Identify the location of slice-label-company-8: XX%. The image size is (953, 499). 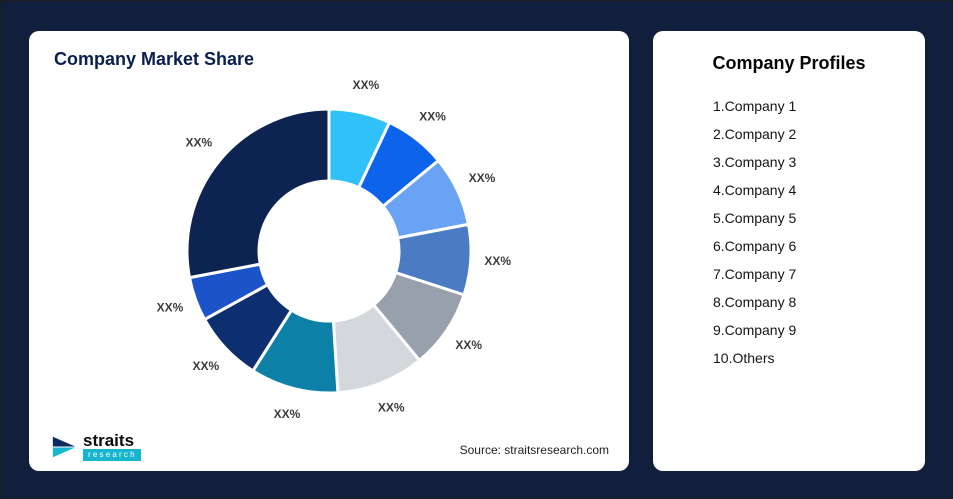
(205, 366).